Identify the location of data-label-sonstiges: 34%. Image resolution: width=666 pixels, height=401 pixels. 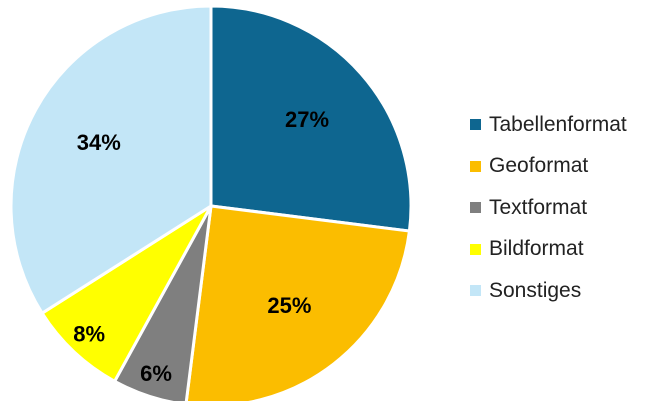
(99, 142).